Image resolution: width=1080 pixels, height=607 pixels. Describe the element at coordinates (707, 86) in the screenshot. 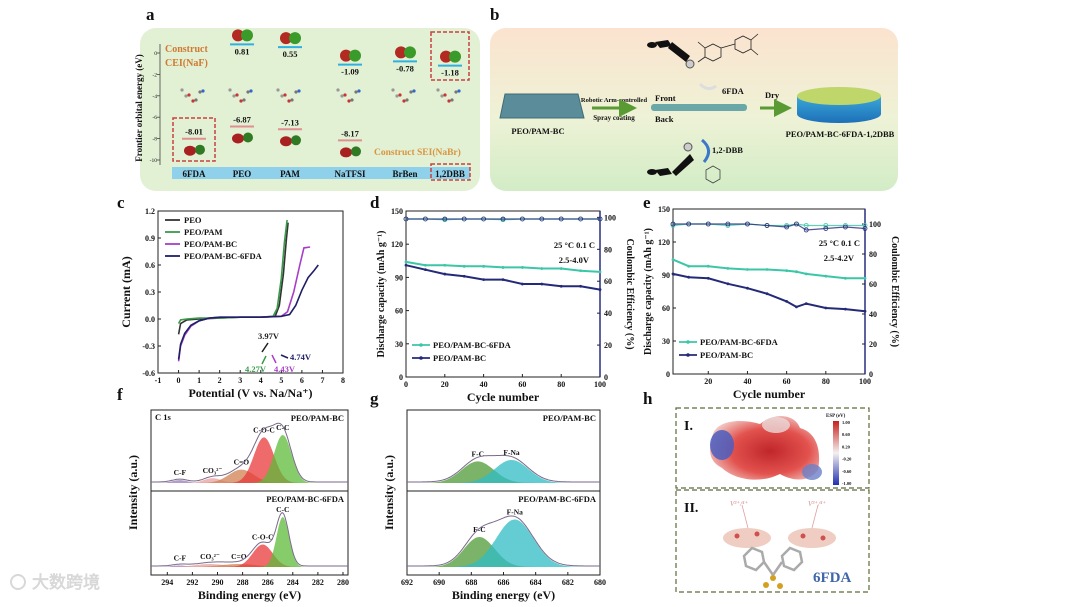

I see `spray-front-icon` at that location.